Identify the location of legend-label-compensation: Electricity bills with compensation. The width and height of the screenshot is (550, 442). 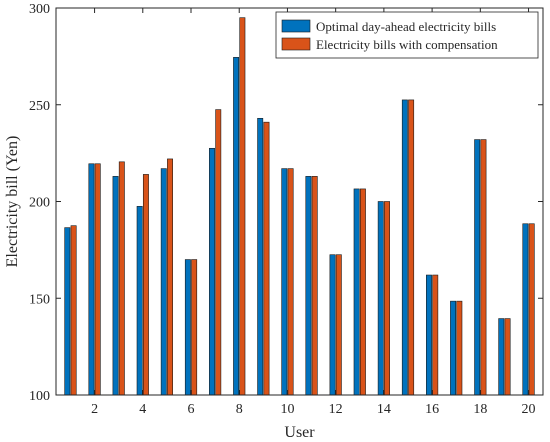
(407, 44).